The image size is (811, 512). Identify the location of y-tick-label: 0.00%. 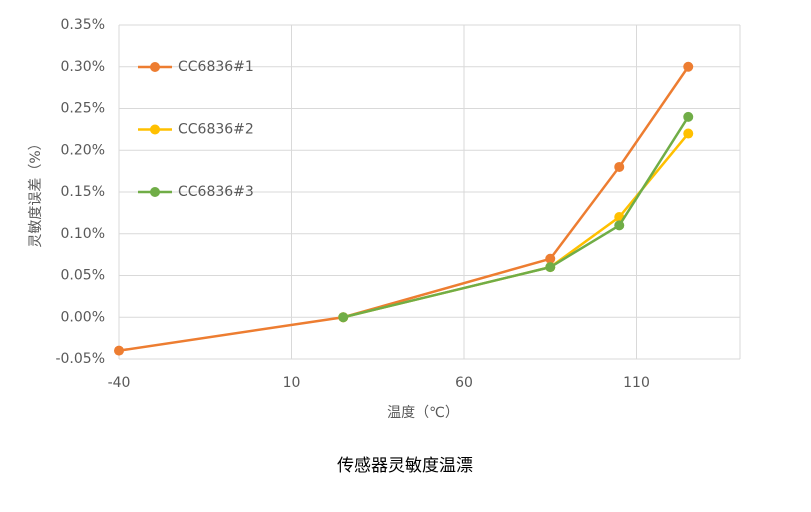
(83, 317).